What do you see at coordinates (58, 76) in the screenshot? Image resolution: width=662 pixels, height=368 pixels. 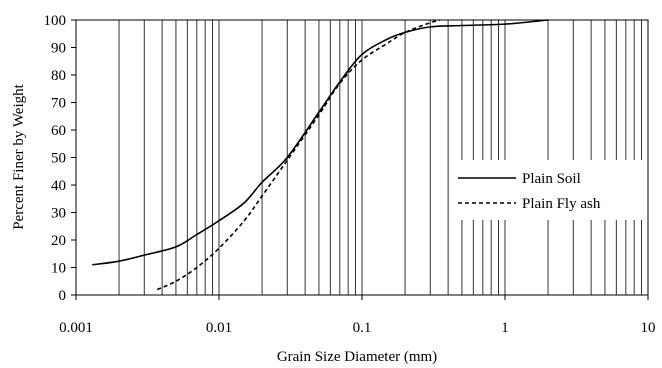 I see `y-tick-label: 80` at bounding box center [58, 76].